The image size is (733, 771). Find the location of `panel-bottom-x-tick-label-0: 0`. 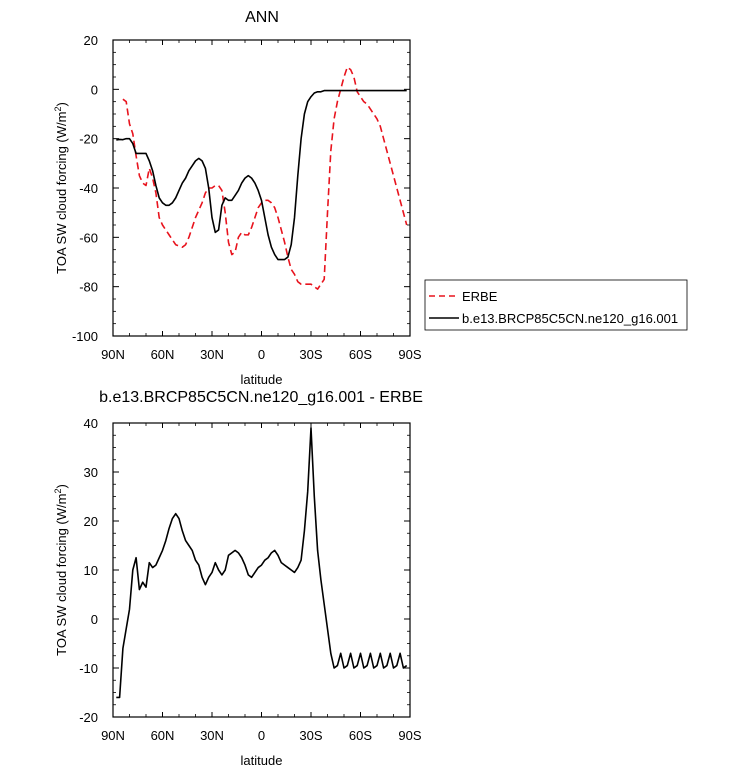

panel-bottom-x-tick-label-0: 0 is located at coordinates (261, 735).